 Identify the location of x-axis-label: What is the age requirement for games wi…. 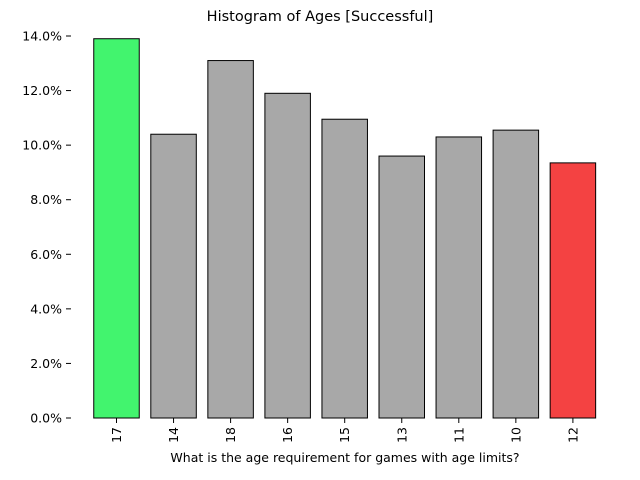
(344, 457).